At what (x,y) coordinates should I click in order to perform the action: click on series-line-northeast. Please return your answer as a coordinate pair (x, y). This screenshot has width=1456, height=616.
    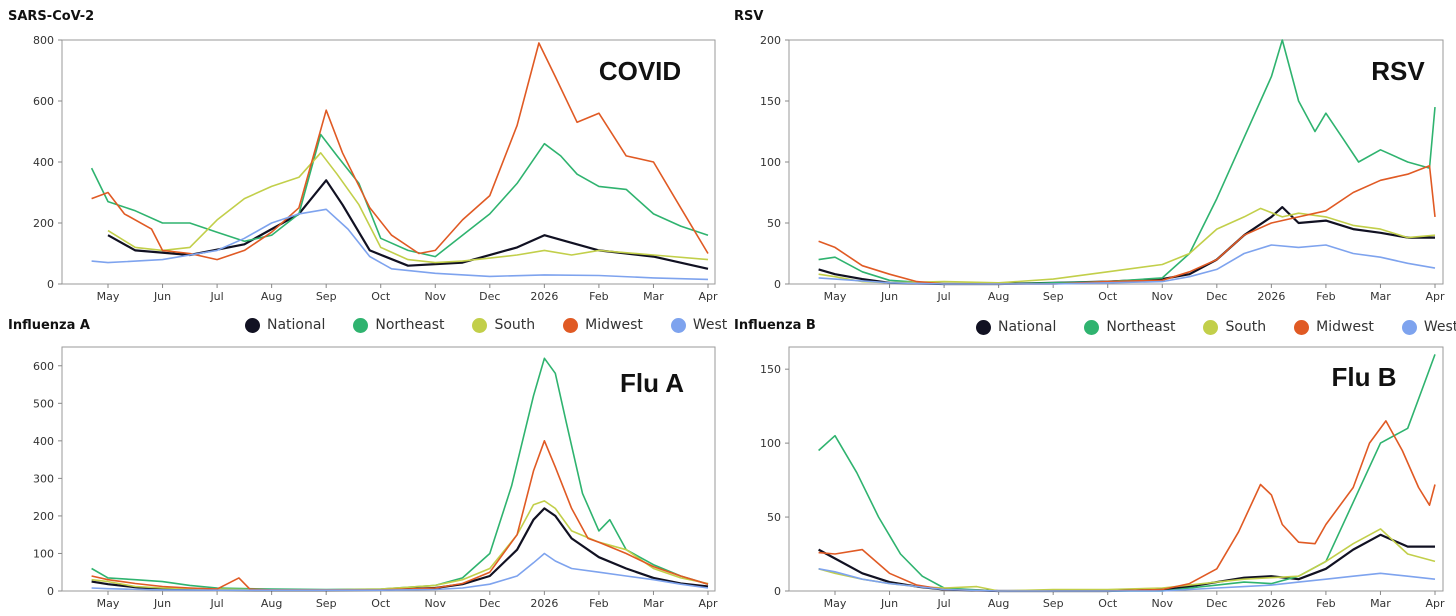
    Looking at the image, I should click on (399, 195).